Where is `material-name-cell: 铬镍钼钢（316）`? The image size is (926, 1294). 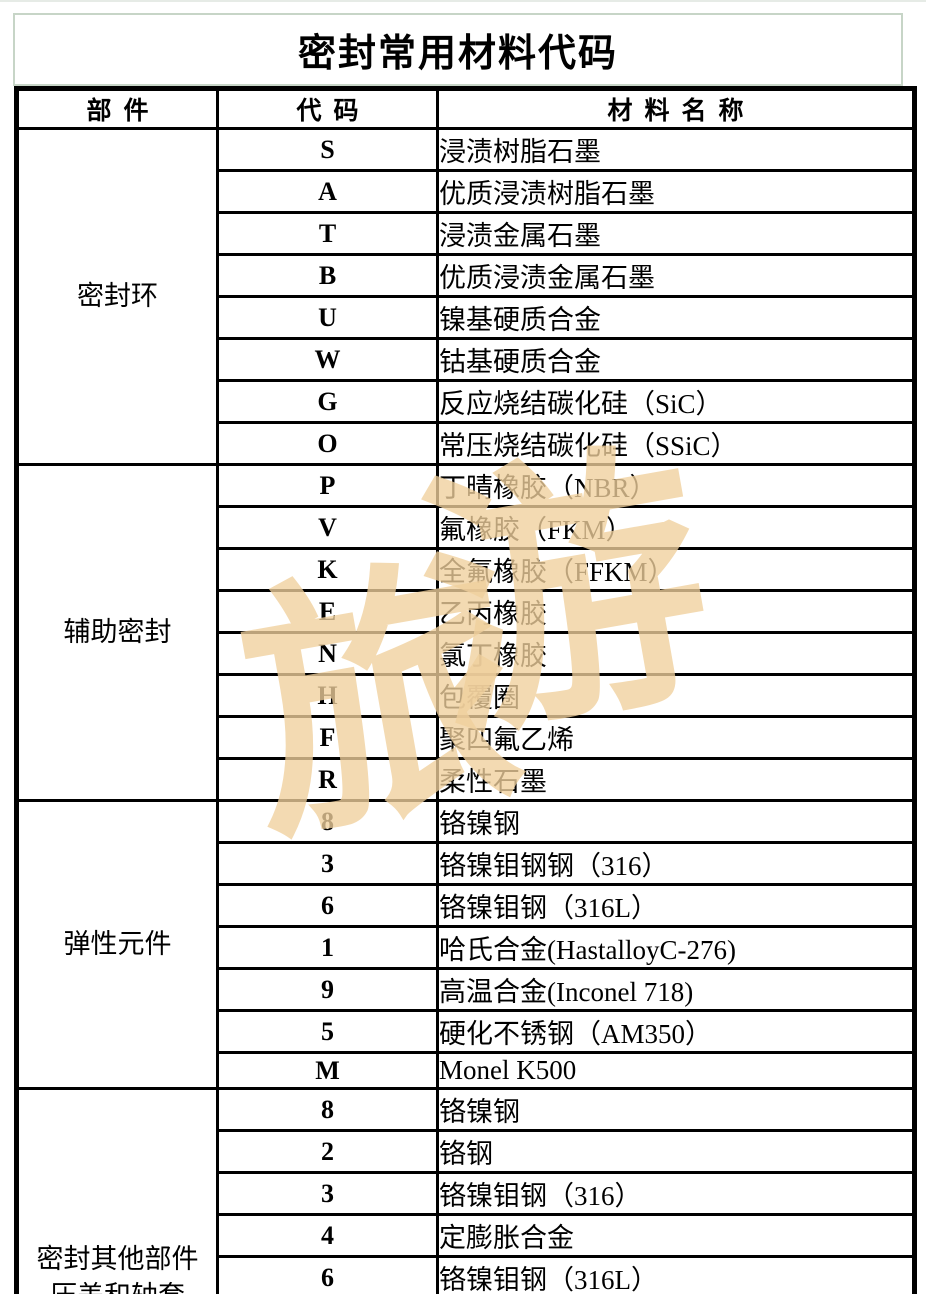 material-name-cell: 铬镍钼钢（316） is located at coordinates (676, 1193).